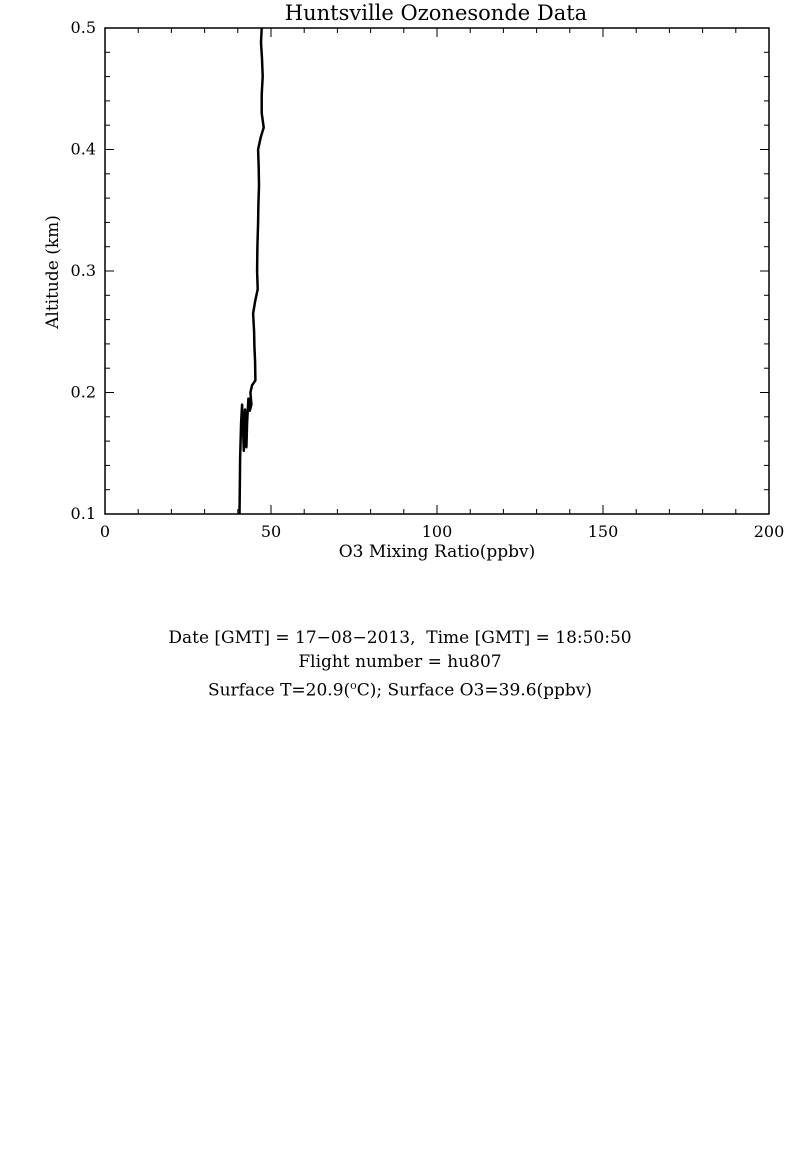 The image size is (800, 1150). I want to click on x-tick-label: 50, so click(271, 531).